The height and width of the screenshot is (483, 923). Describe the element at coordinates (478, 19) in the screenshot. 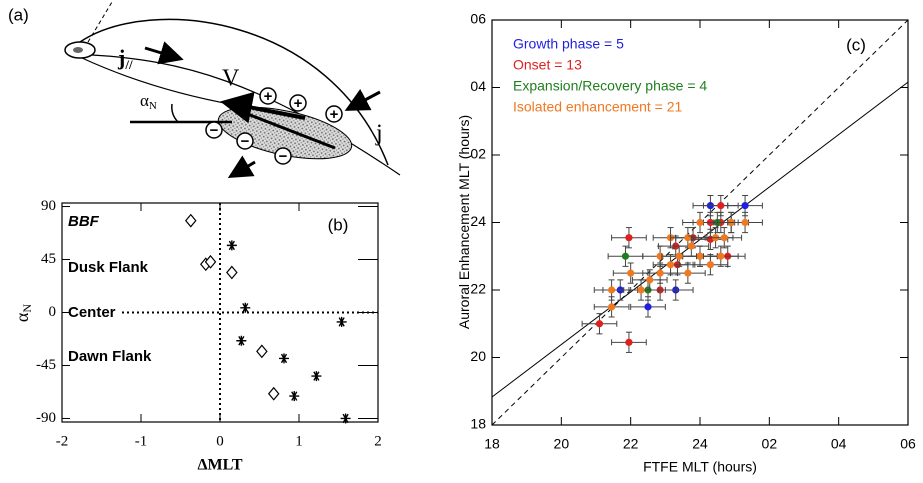

I see `y-tick-label: 06` at that location.